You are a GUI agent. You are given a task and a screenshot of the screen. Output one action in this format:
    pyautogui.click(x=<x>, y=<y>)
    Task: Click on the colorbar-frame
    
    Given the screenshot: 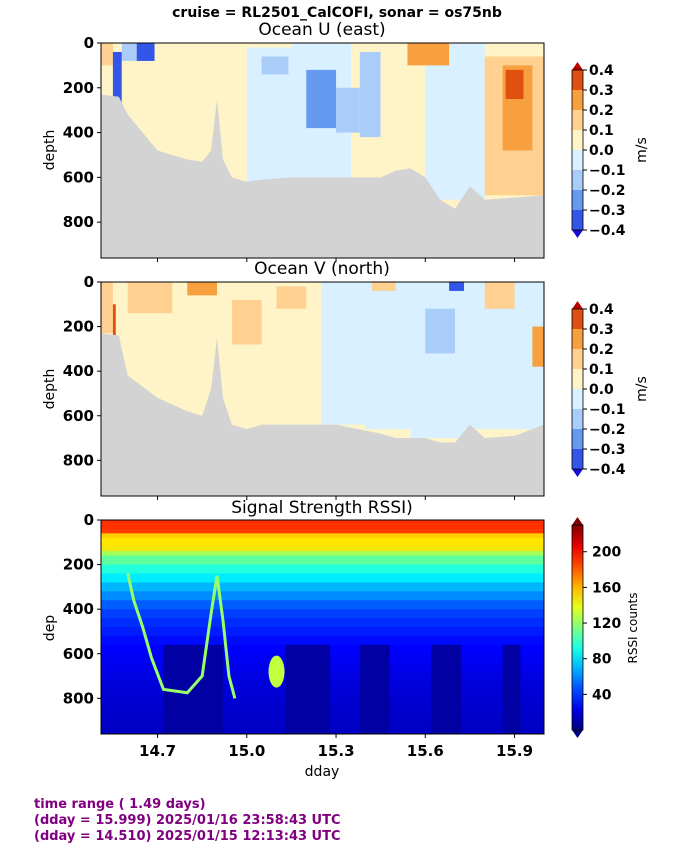 What is the action you would take?
    pyautogui.click(x=577, y=627)
    